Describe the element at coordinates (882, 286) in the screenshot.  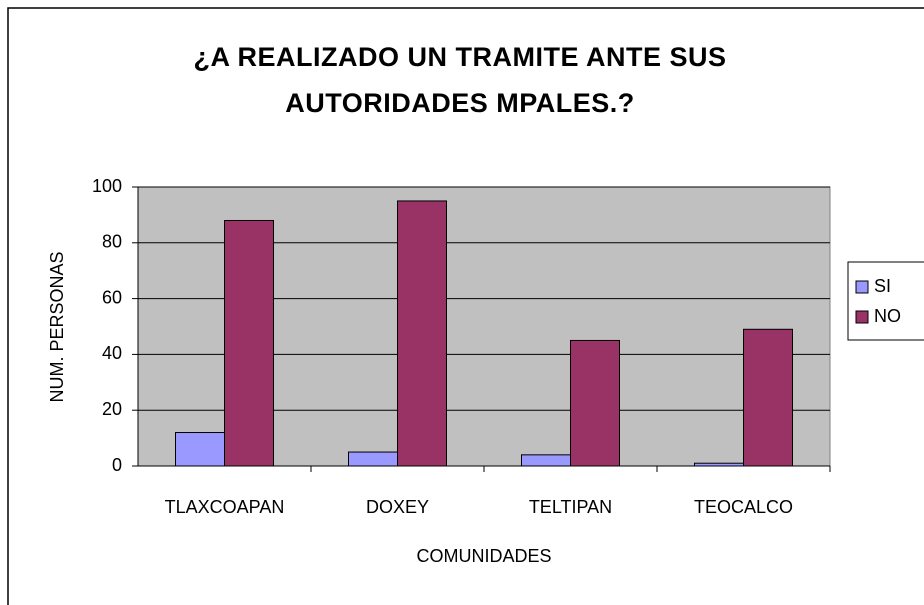
I see `legend-label: SI` at that location.